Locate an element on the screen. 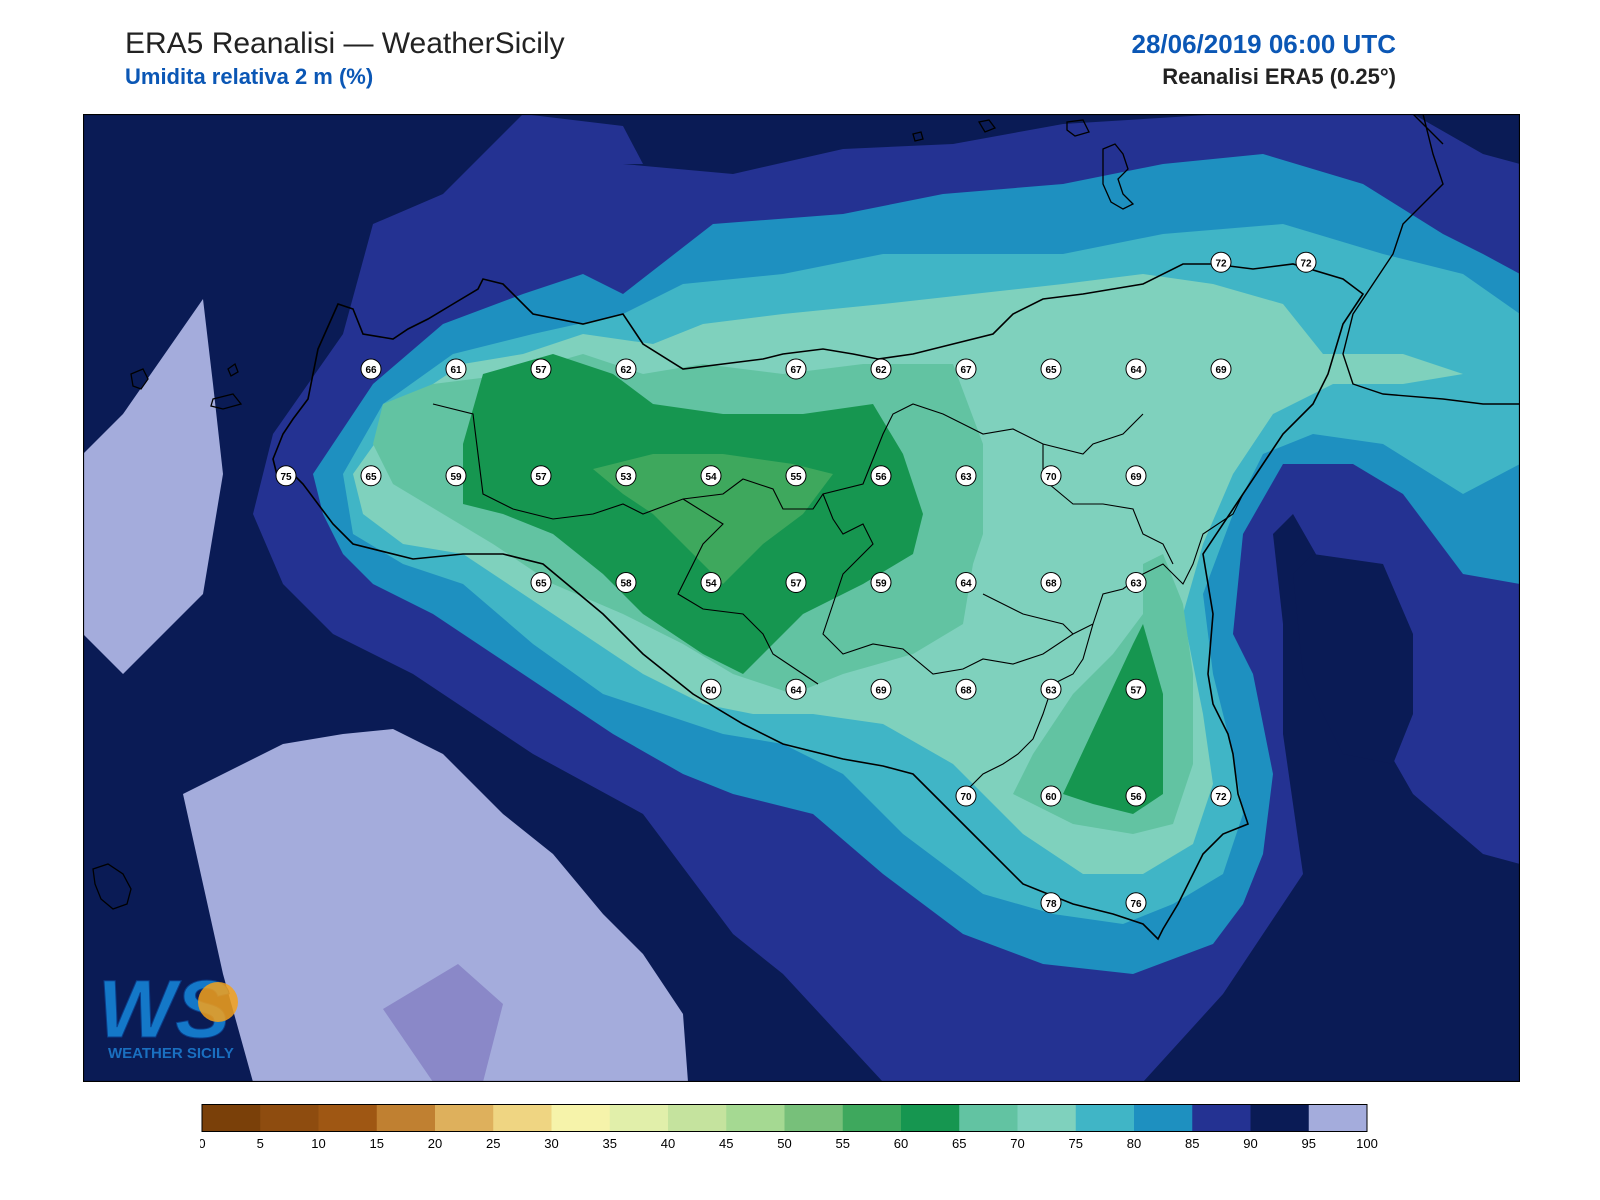  station-value: 62 is located at coordinates (626, 370).